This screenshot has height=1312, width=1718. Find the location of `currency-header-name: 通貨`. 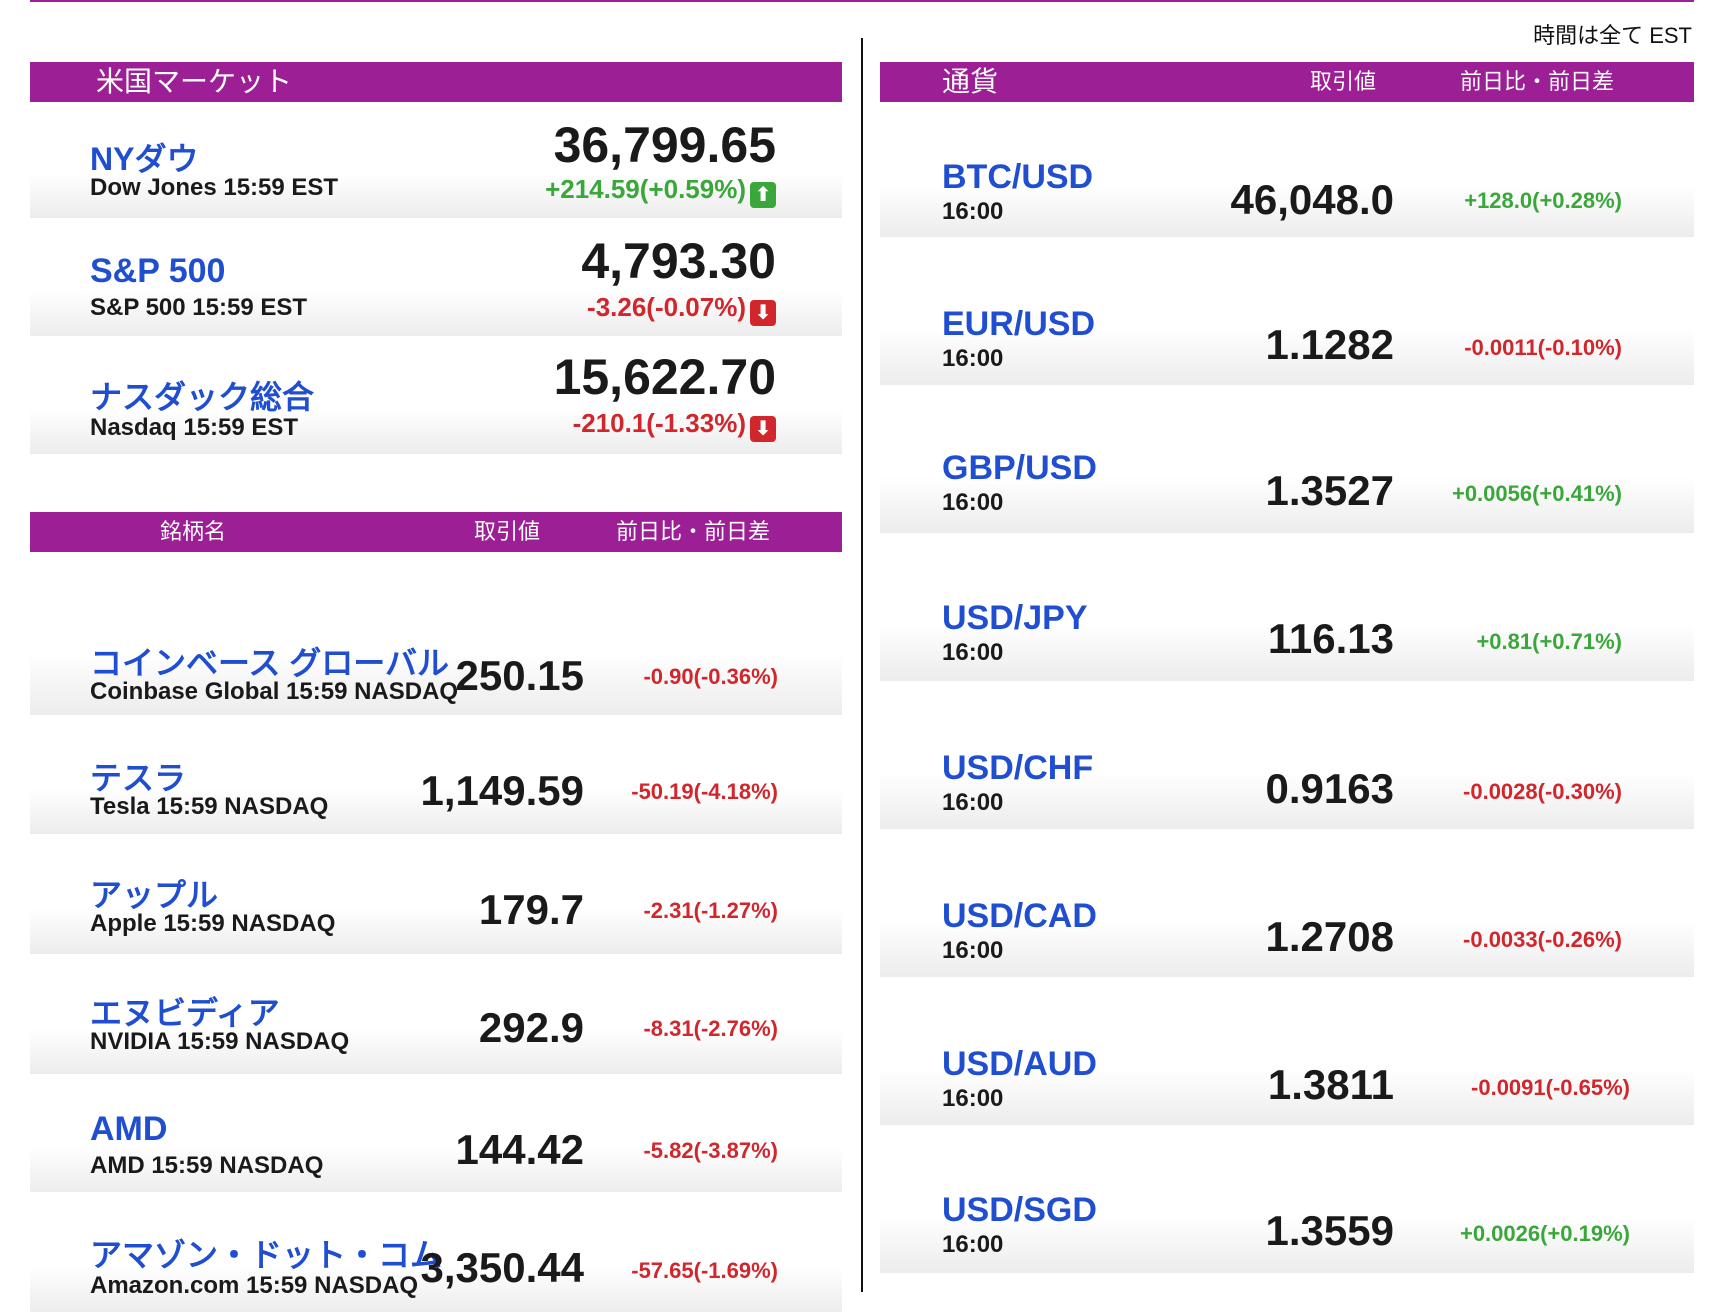

currency-header-name: 通貨 is located at coordinates (970, 81).